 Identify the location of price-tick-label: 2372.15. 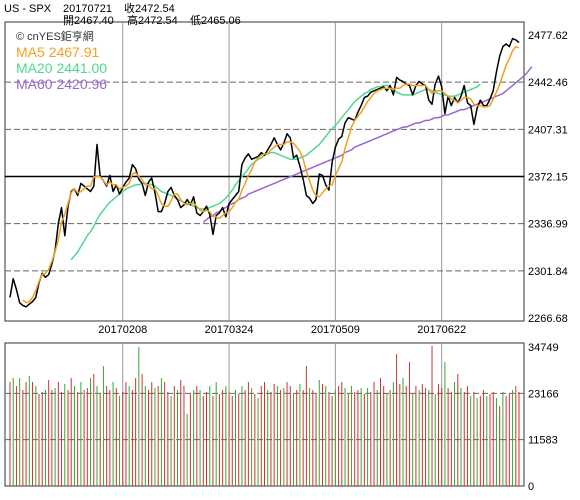
(548, 178).